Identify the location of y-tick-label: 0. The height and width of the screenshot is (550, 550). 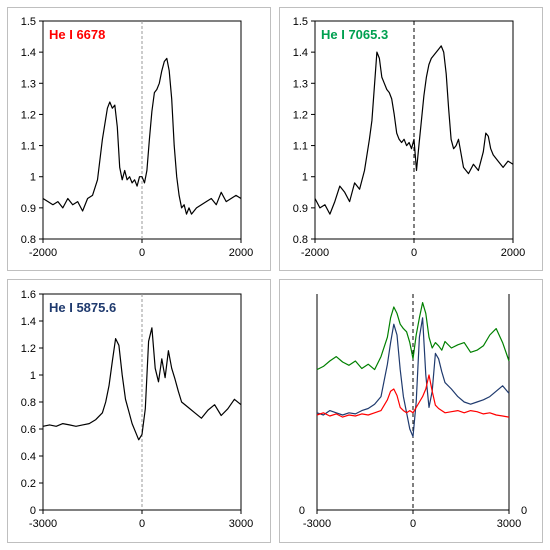
(33, 511).